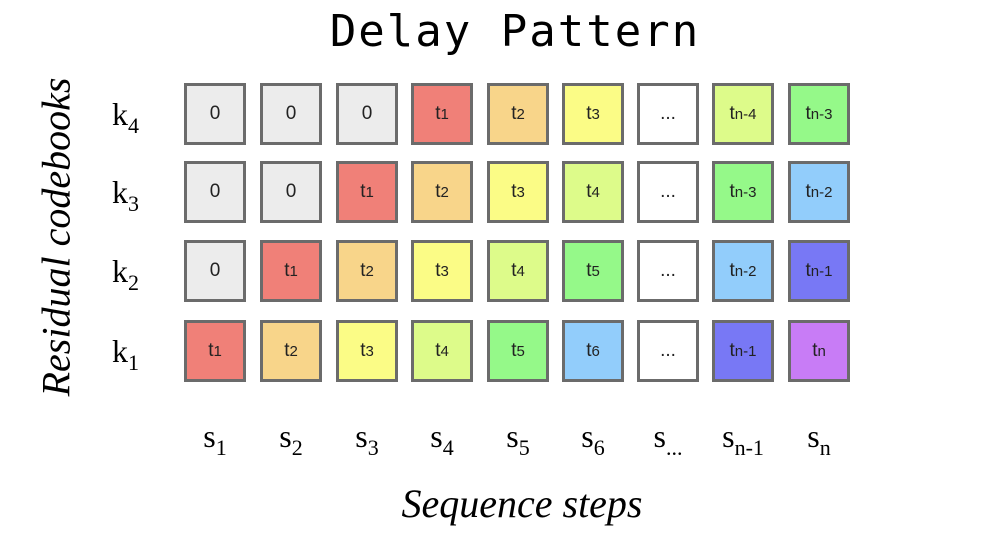 This screenshot has height=546, width=994. I want to click on cell-k4-s3: 0, so click(367, 114).